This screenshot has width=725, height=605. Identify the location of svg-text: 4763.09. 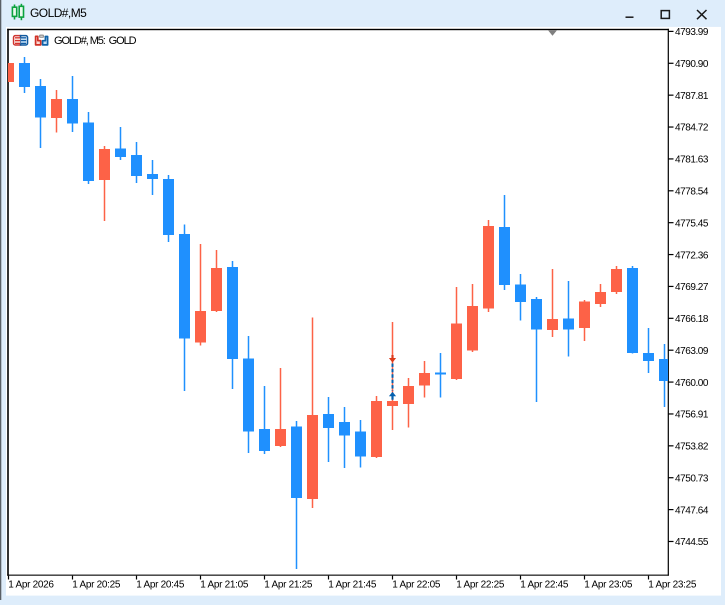
(692, 351).